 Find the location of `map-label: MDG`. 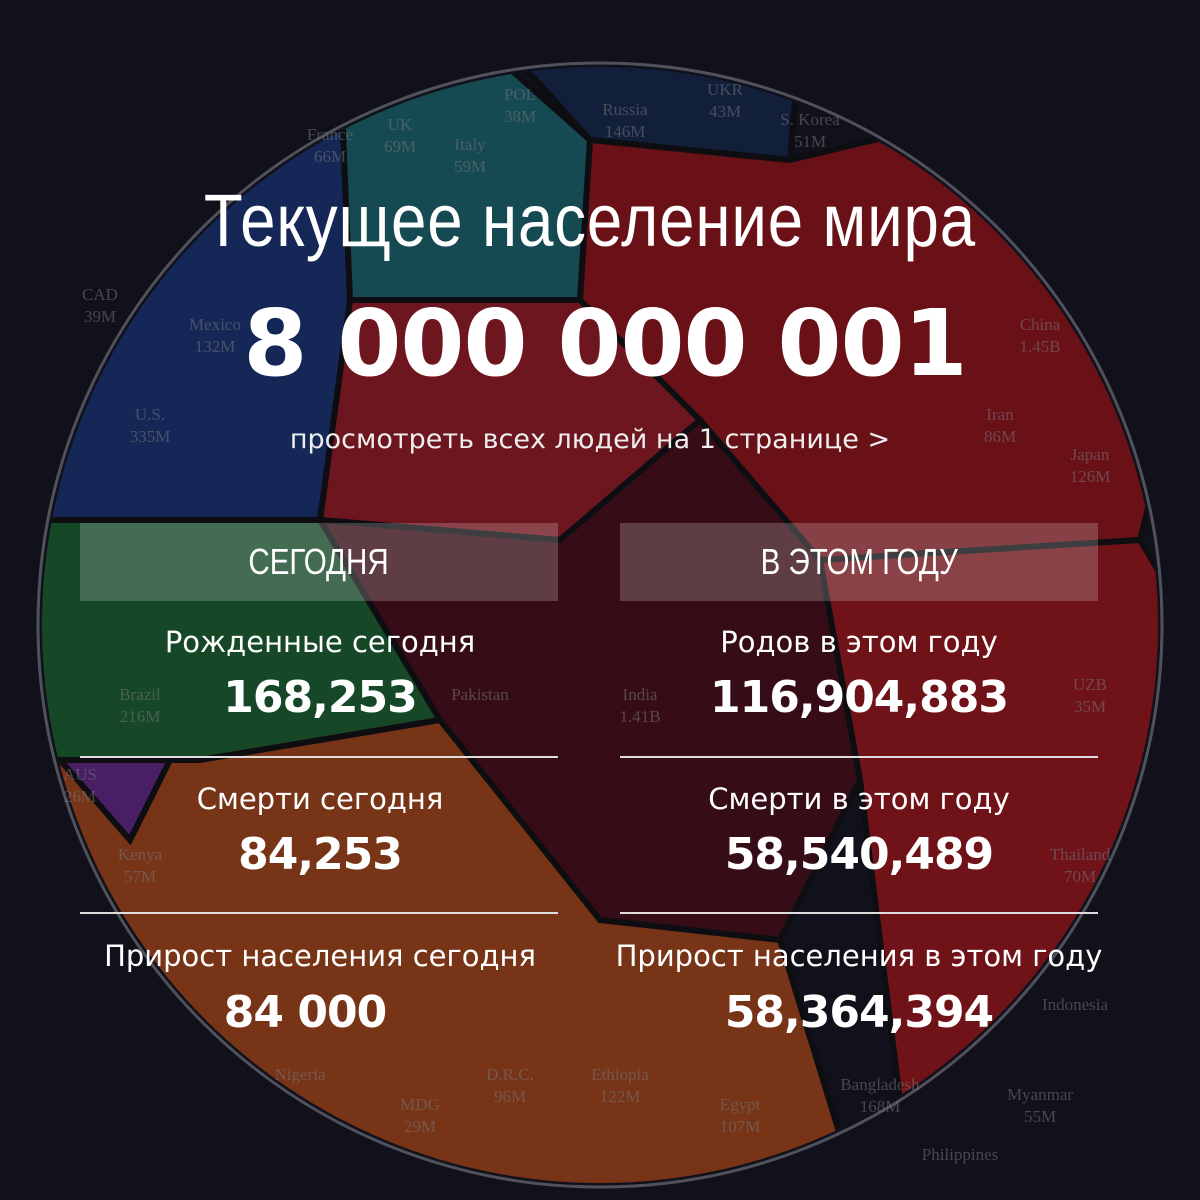

map-label: MDG is located at coordinates (420, 1104).